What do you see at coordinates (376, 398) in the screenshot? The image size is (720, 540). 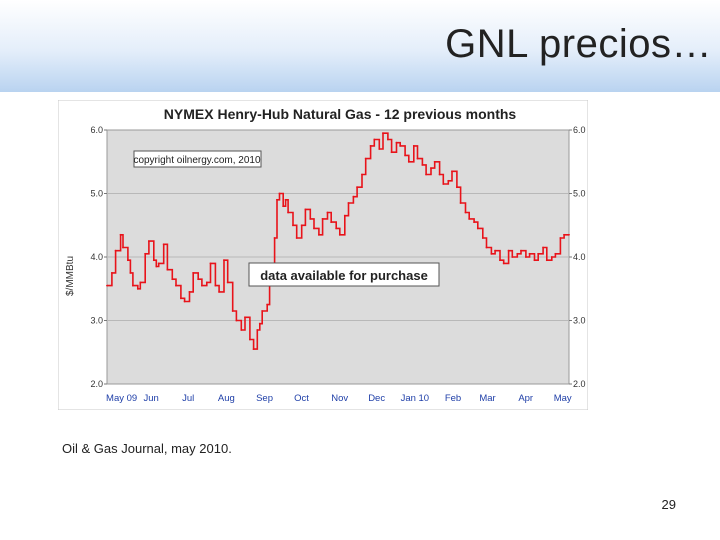 I see `x-tick-label: Dec` at bounding box center [376, 398].